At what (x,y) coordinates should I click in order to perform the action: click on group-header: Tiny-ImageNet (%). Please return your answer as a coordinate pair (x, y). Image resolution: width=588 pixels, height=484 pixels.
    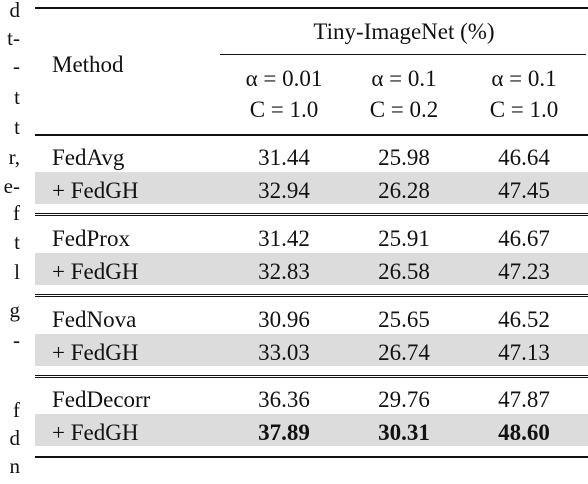
    Looking at the image, I should click on (404, 31).